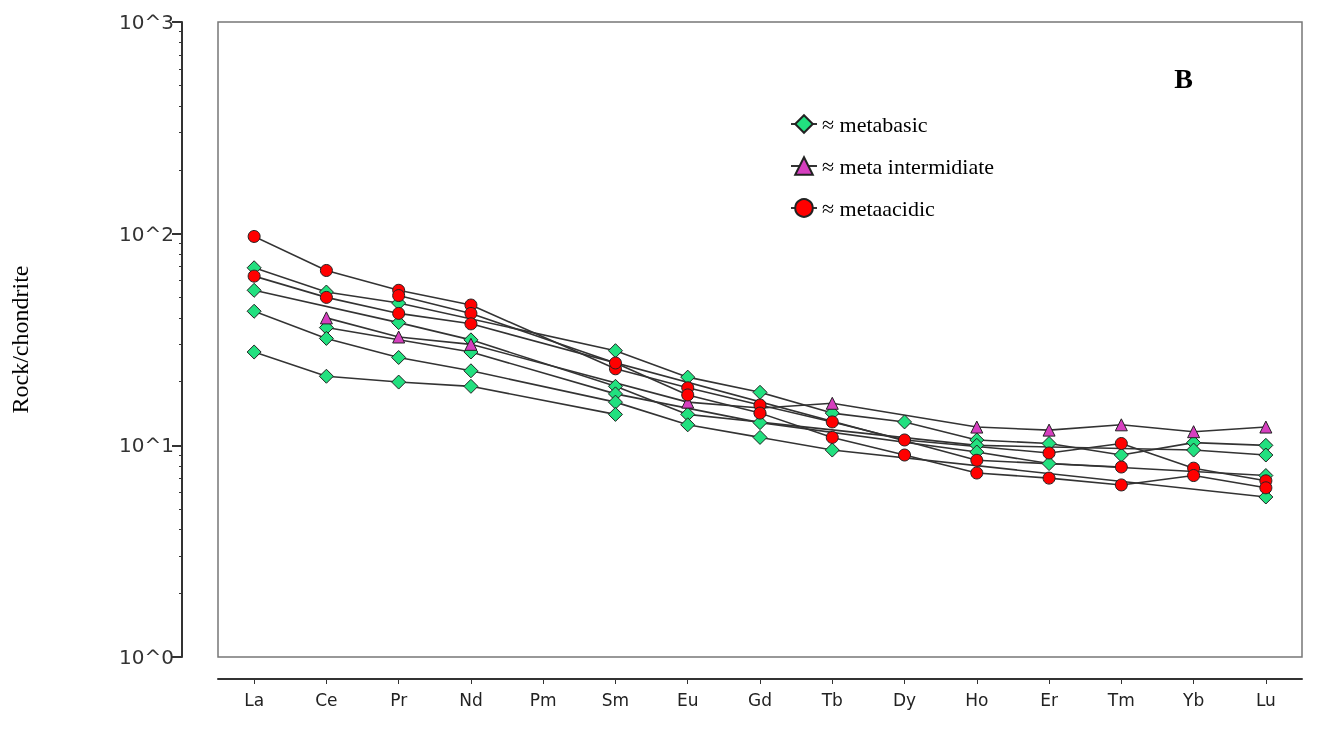 This screenshot has height=753, width=1343. I want to click on x-tick-label: Pm, so click(543, 699).